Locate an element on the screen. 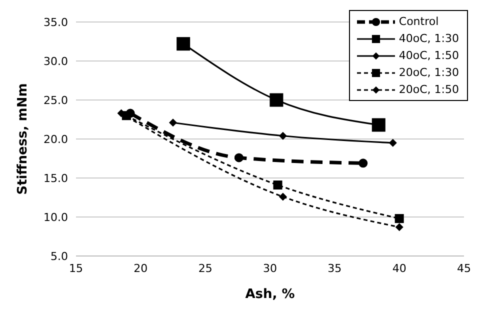 This screenshot has height=314, width=481. y-tick-label: 15.0 is located at coordinates (56, 178).